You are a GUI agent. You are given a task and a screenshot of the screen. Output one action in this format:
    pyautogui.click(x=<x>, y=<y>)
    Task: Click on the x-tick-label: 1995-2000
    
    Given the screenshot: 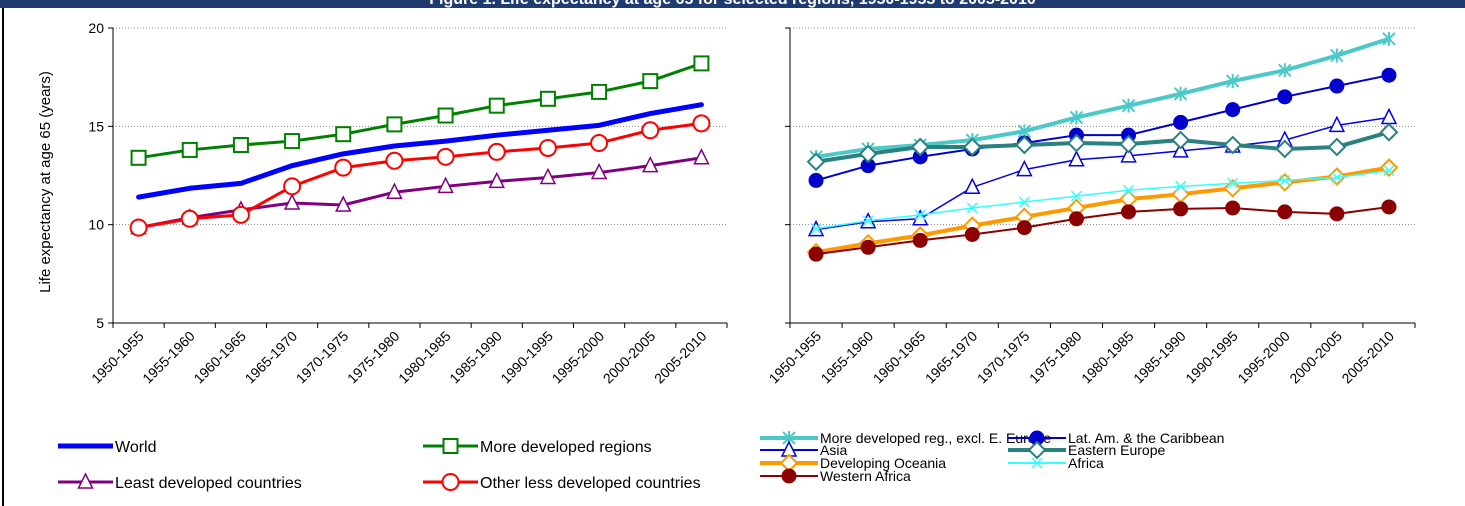 What is the action you would take?
    pyautogui.click(x=1263, y=357)
    